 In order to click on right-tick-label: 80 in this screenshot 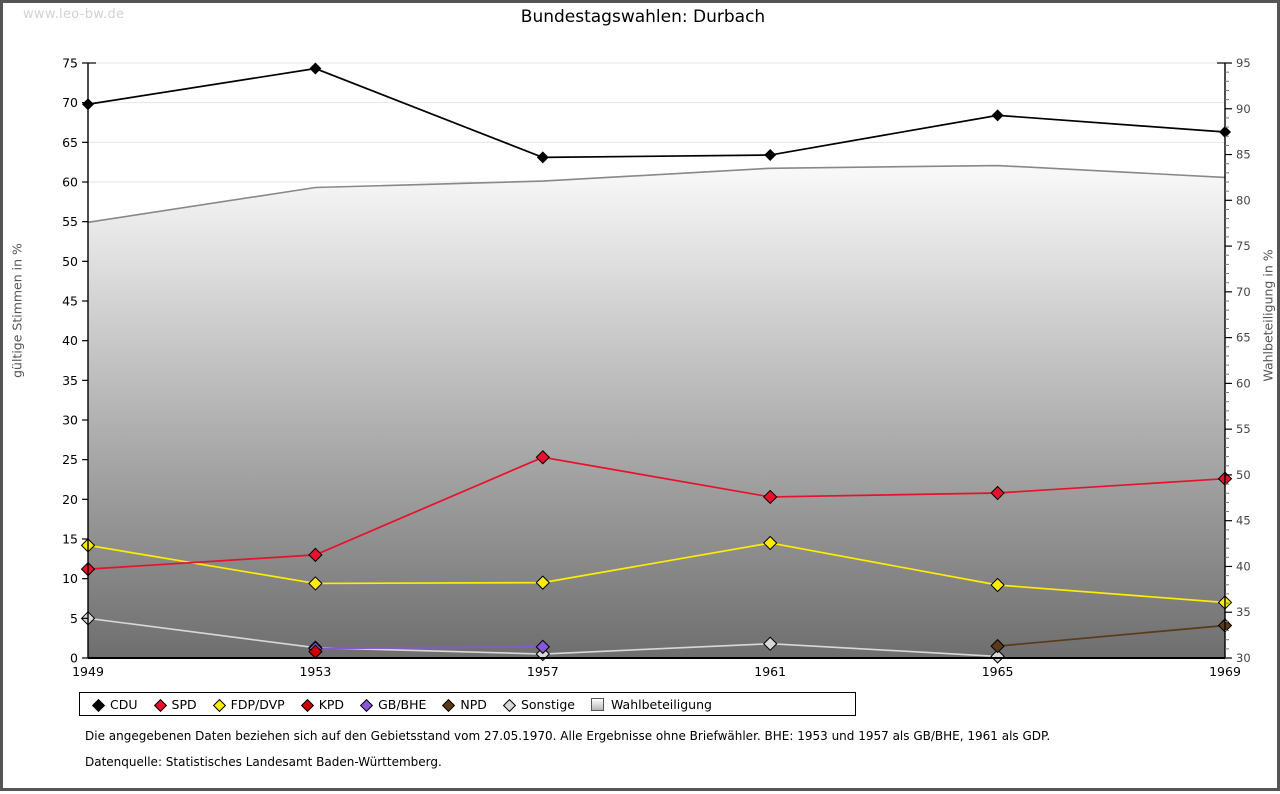, I will do `click(1243, 200)`.